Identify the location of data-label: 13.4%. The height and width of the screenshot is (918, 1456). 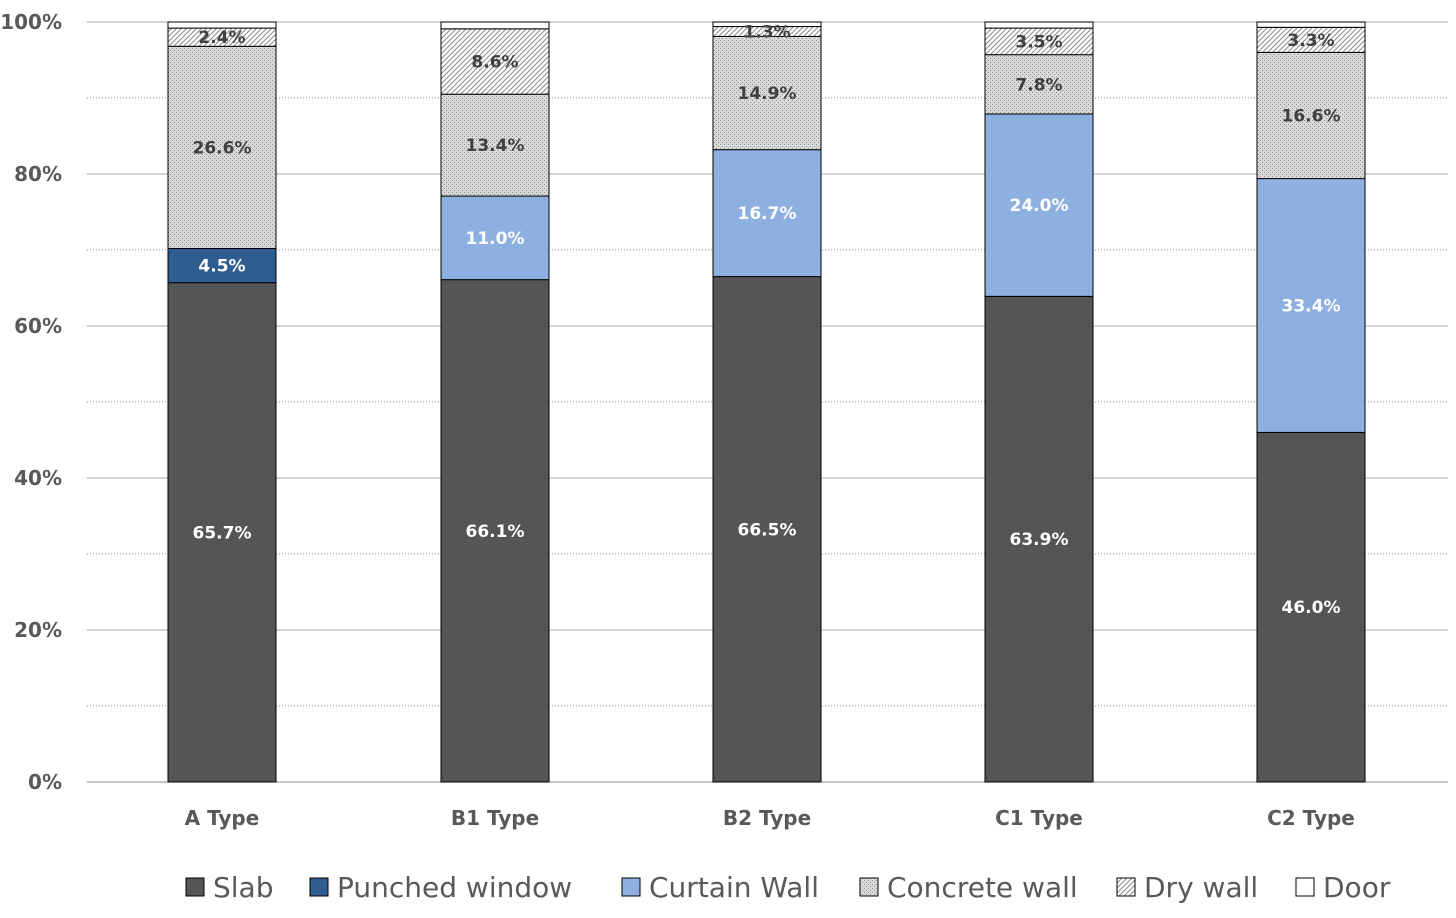
(495, 146).